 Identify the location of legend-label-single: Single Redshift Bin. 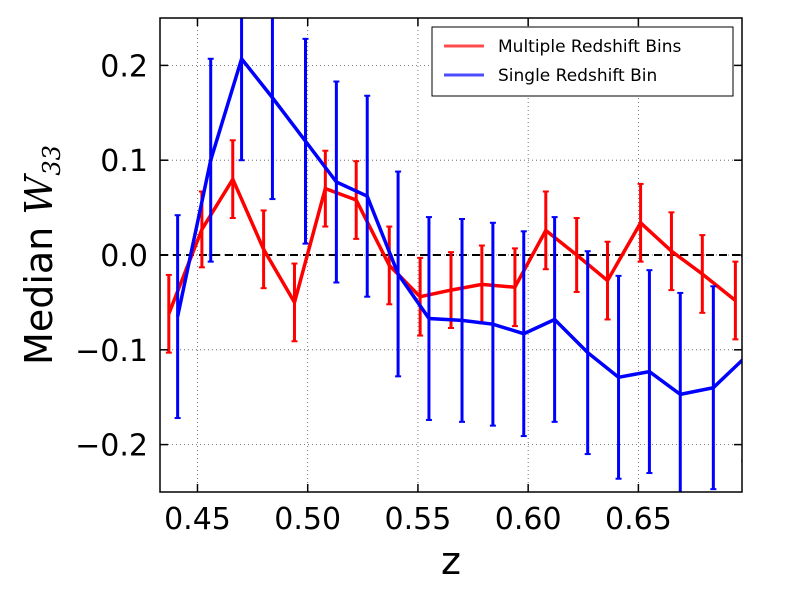
(577, 76).